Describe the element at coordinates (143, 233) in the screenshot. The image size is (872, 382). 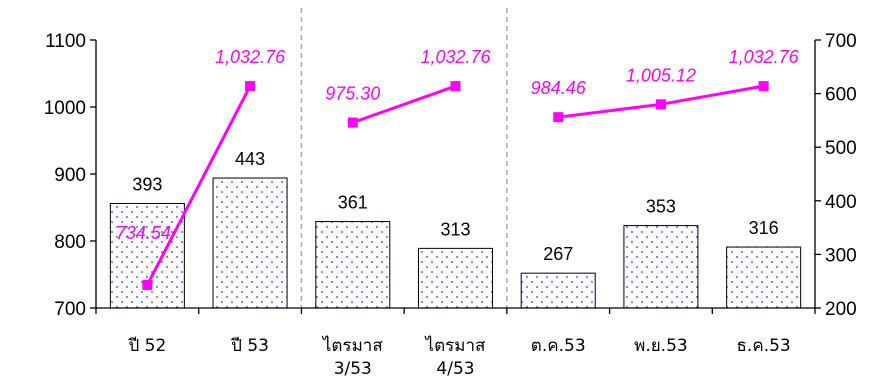
I see `line-value-label-0: 734.54` at that location.